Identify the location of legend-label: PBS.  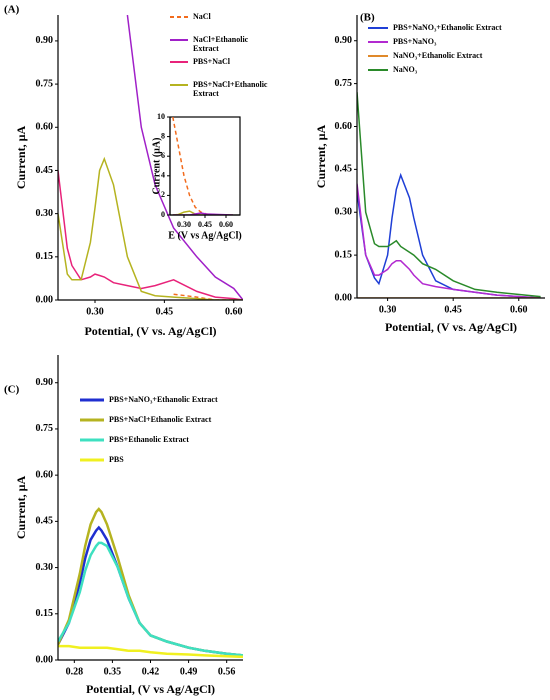
(116, 459).